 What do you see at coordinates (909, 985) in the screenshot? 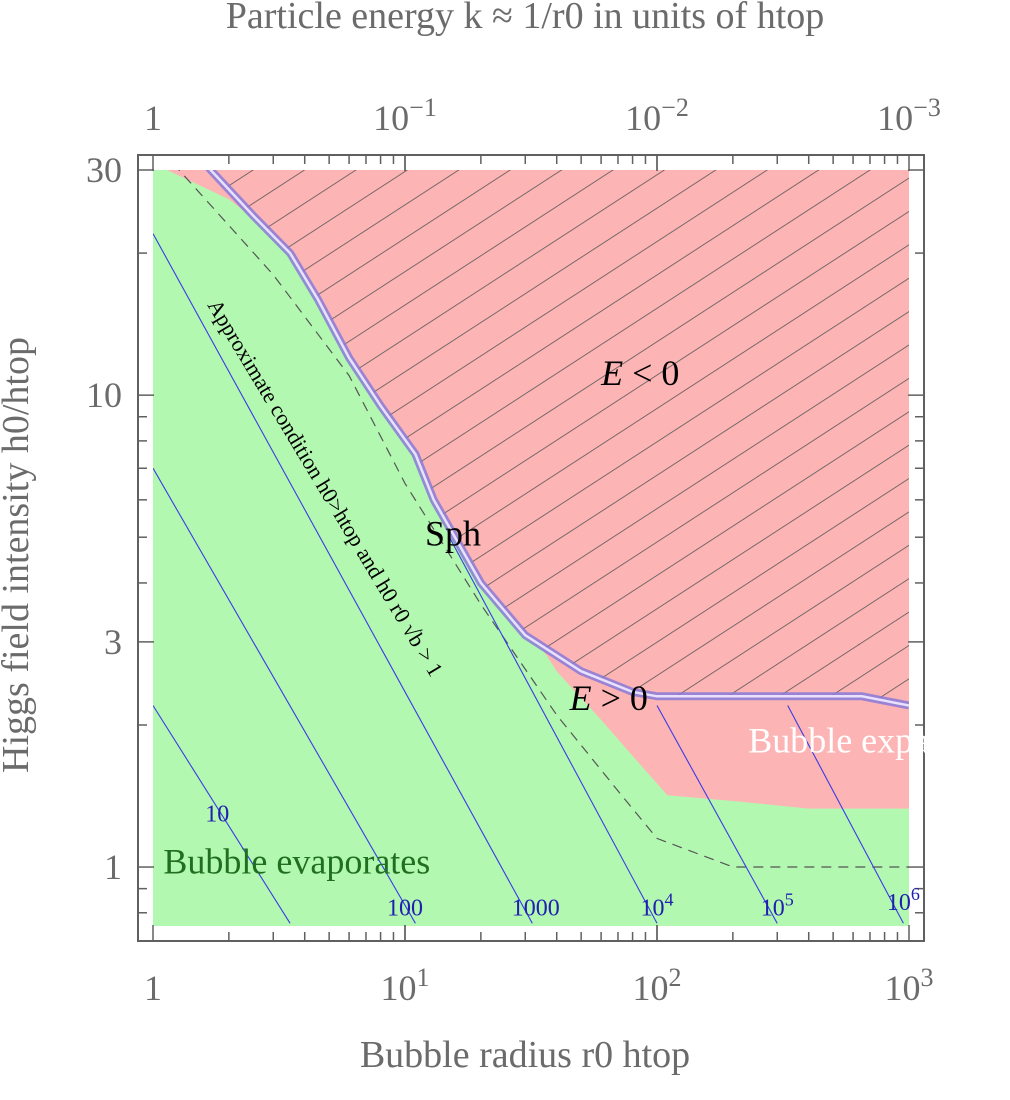
I see `x-tick-label-3: 10³` at bounding box center [909, 985].